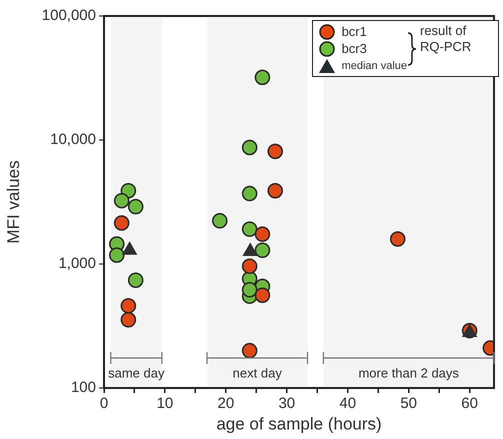 The height and width of the screenshot is (439, 503). Describe the element at coordinates (257, 373) in the screenshot. I see `band-label: next day` at that location.